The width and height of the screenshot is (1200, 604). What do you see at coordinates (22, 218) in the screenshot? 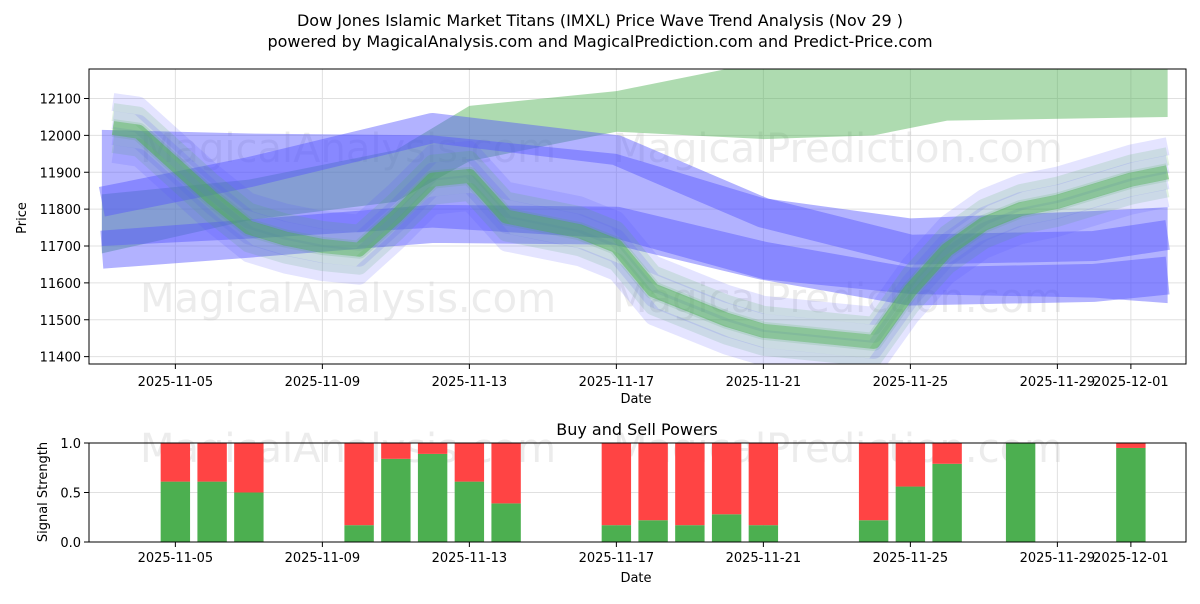
I see `top-yaxis-label: Price` at bounding box center [22, 218].